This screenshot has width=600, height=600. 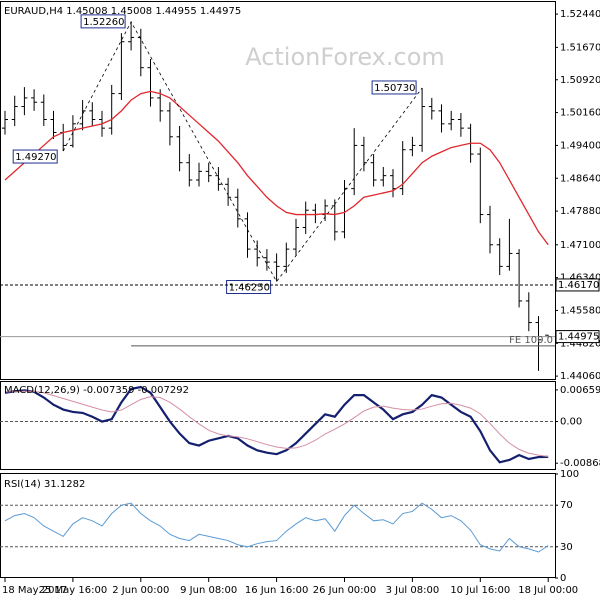 I want to click on y-tick-label: 0, so click(x=563, y=578).